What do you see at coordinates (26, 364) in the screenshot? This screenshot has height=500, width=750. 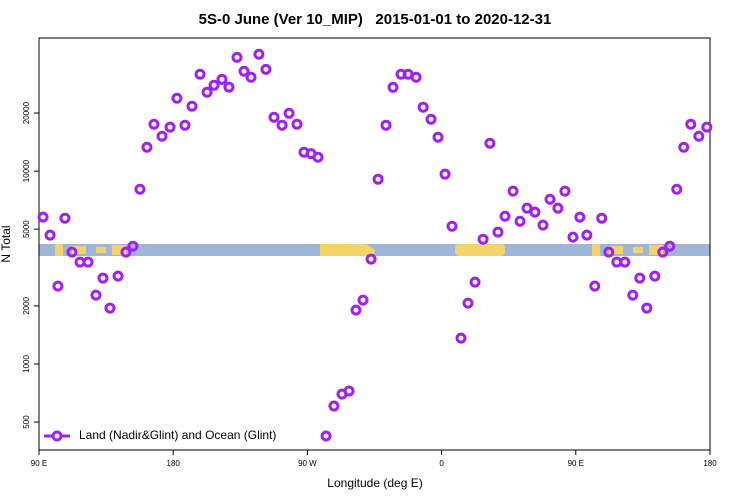 I see `y-tick-label: 1000` at bounding box center [26, 364].